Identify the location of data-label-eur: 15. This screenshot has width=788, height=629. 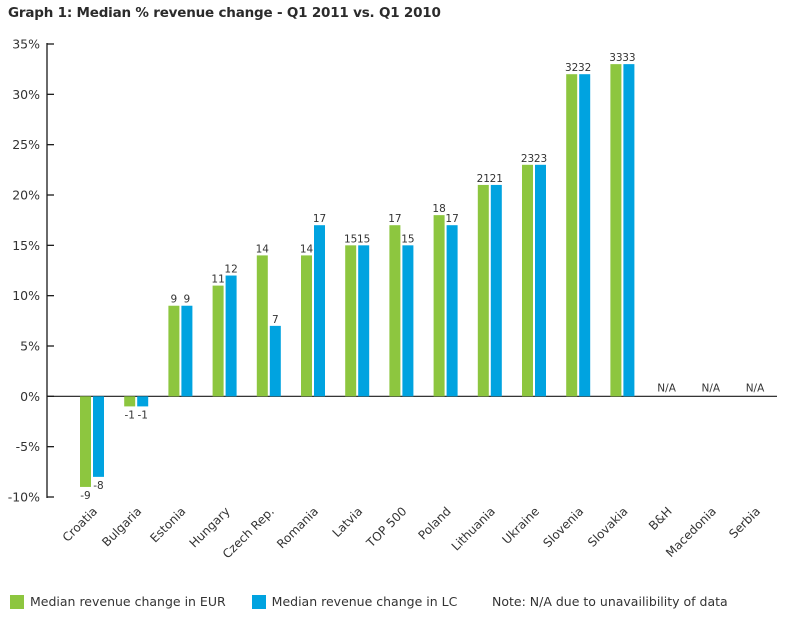
(350, 239).